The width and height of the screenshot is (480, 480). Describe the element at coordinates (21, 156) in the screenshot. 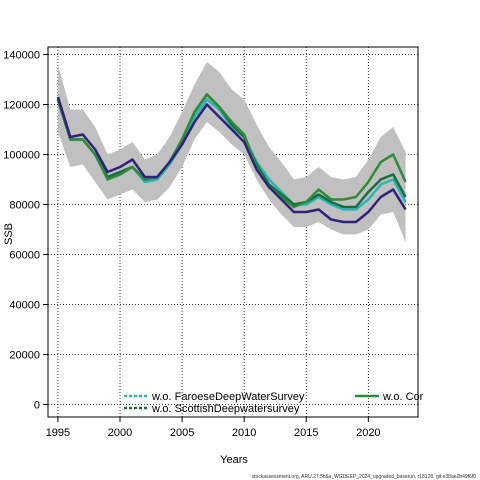

I see `y-tick-label: 100000` at that location.